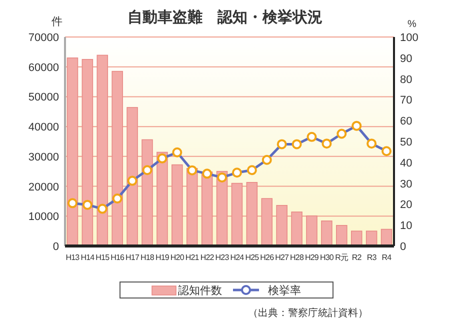  Describe the element at coordinates (308, 313) in the screenshot. I see `text: （出典：警察庁統計資料）` at that location.